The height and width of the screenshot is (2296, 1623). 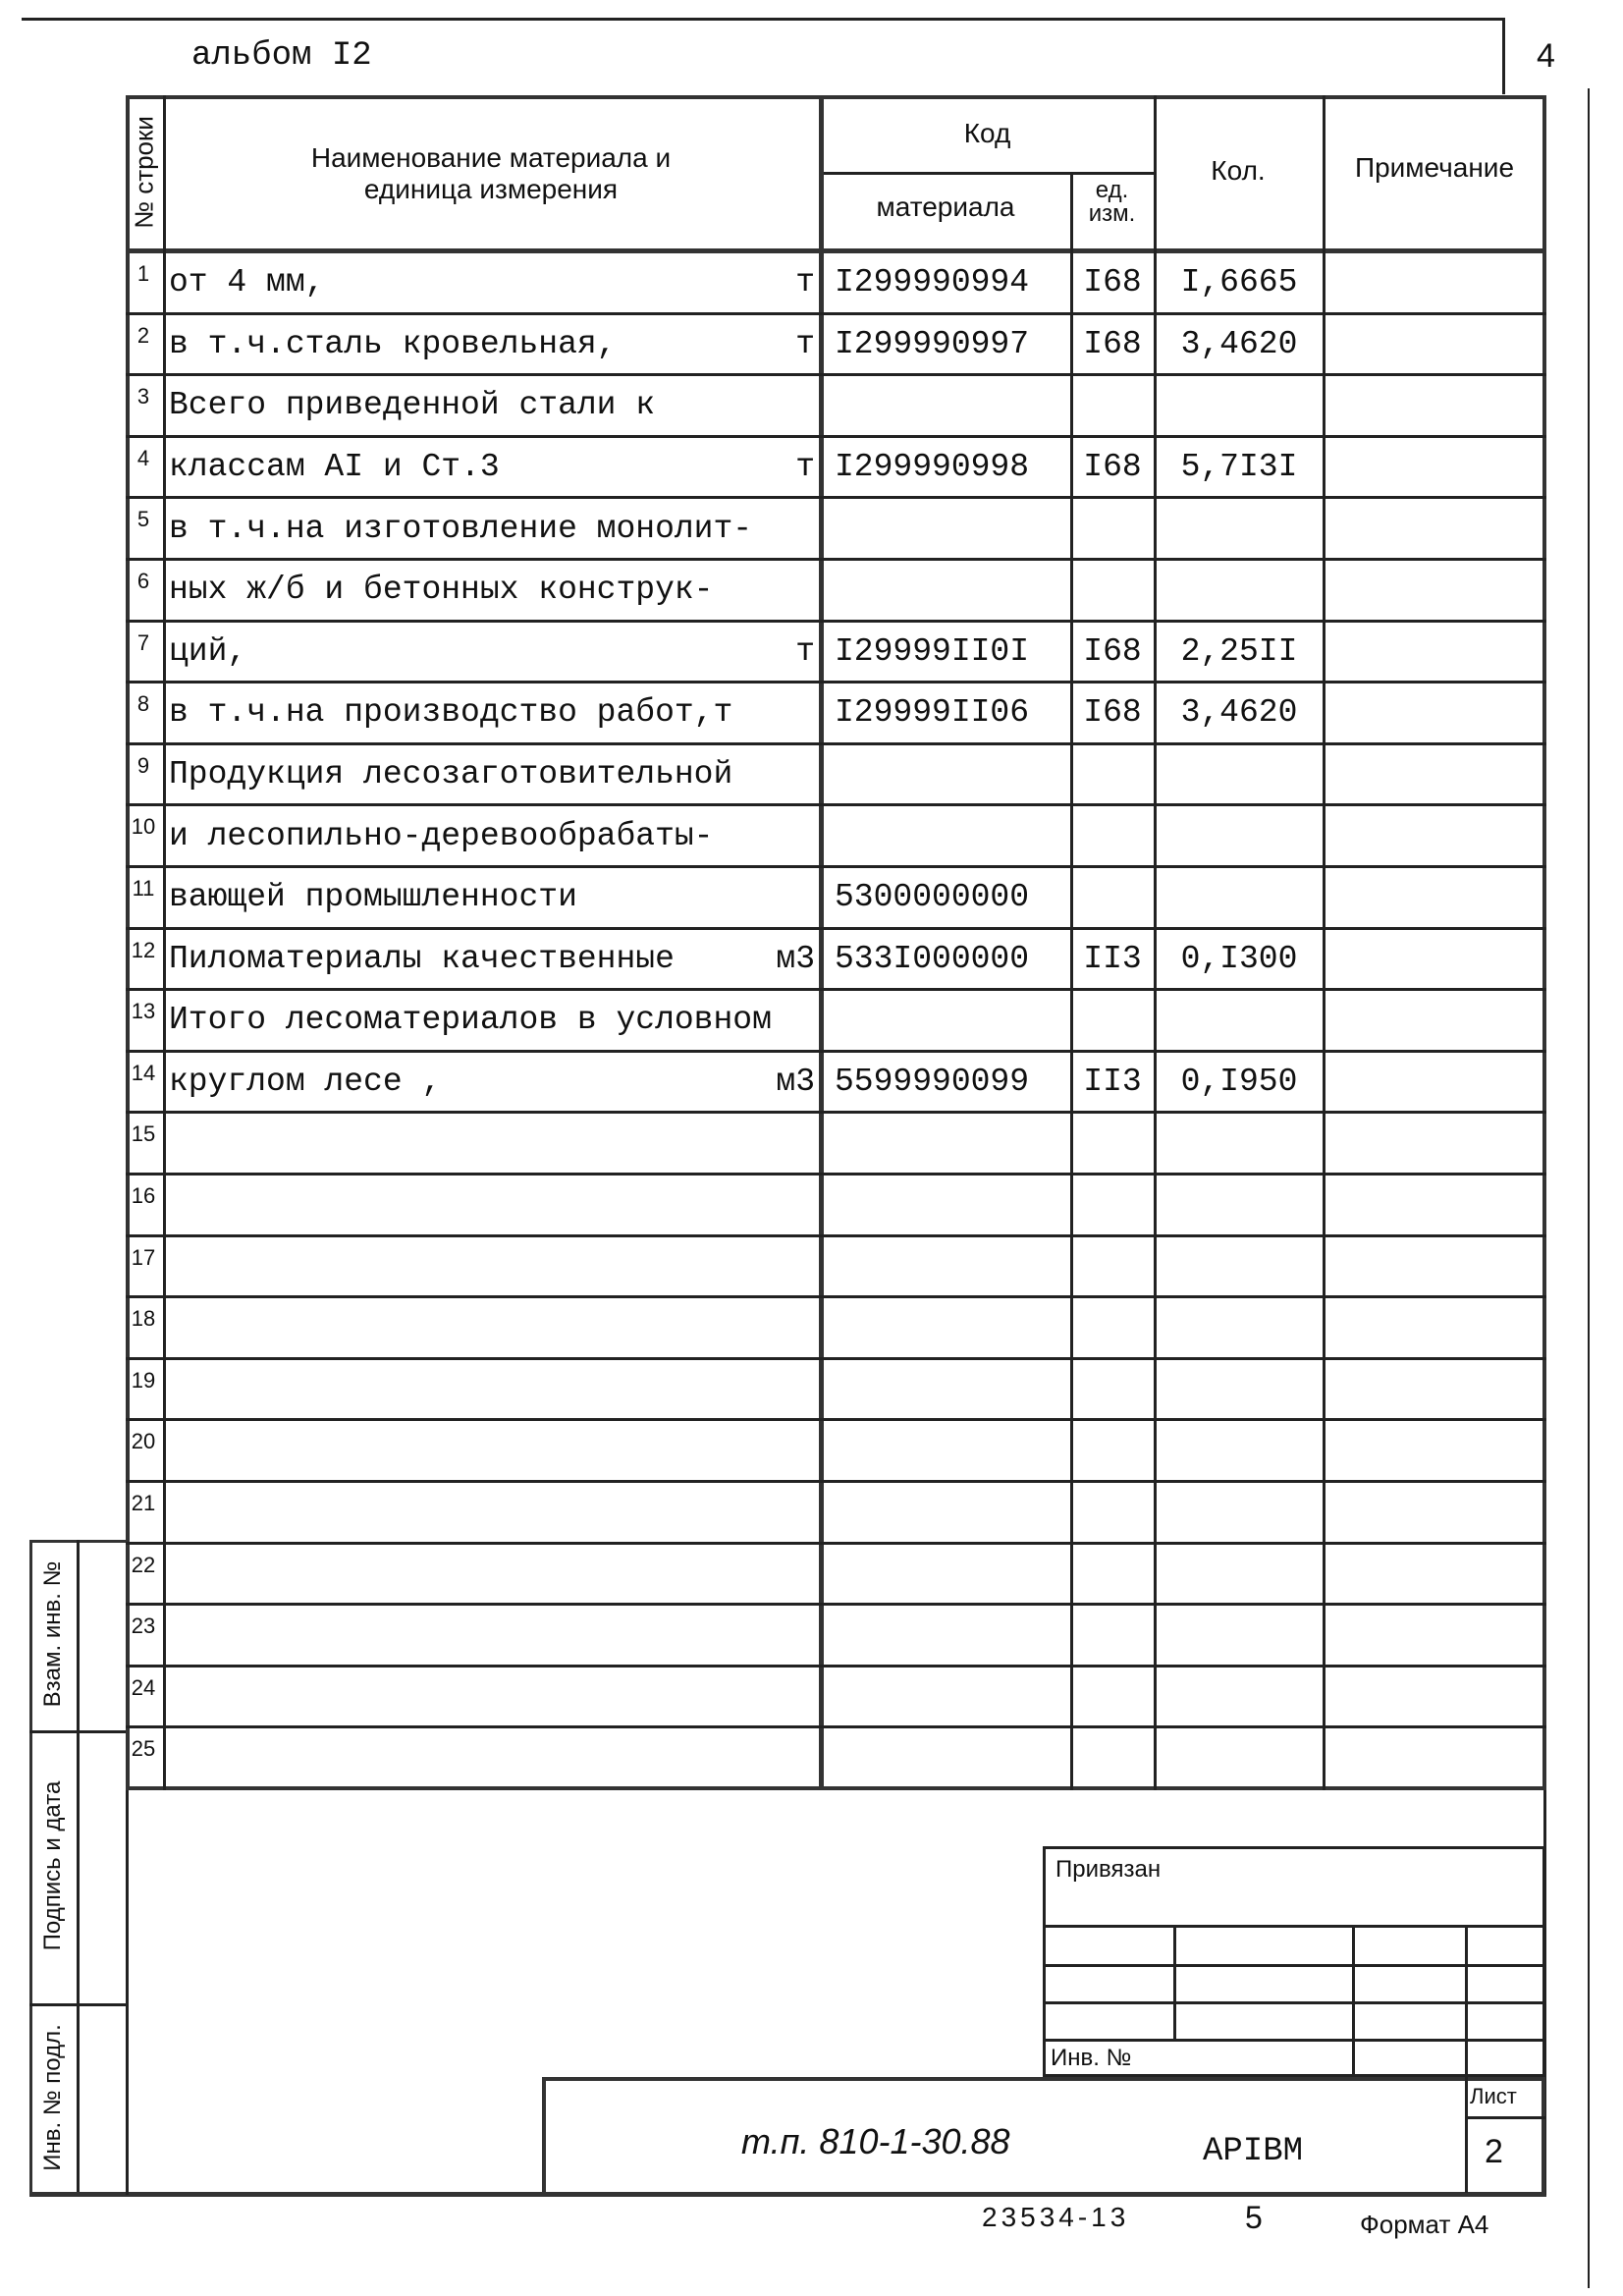 I want to click on table-row: 1 от 4 мм, т I299990994 I68 I,6665, so click(x=836, y=284).